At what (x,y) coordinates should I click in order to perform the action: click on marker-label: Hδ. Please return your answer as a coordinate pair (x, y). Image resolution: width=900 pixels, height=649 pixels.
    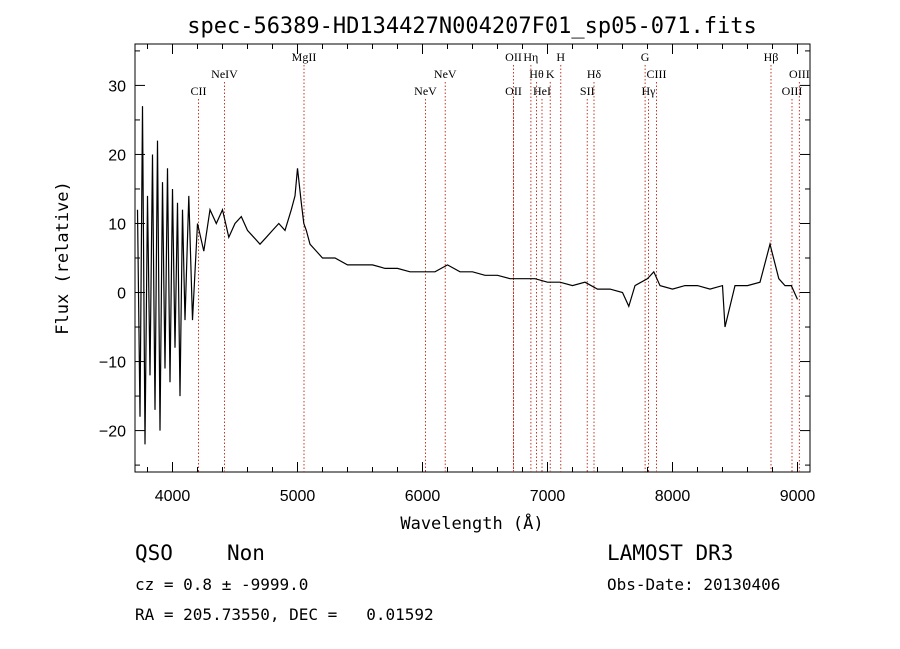
    Looking at the image, I should click on (594, 74).